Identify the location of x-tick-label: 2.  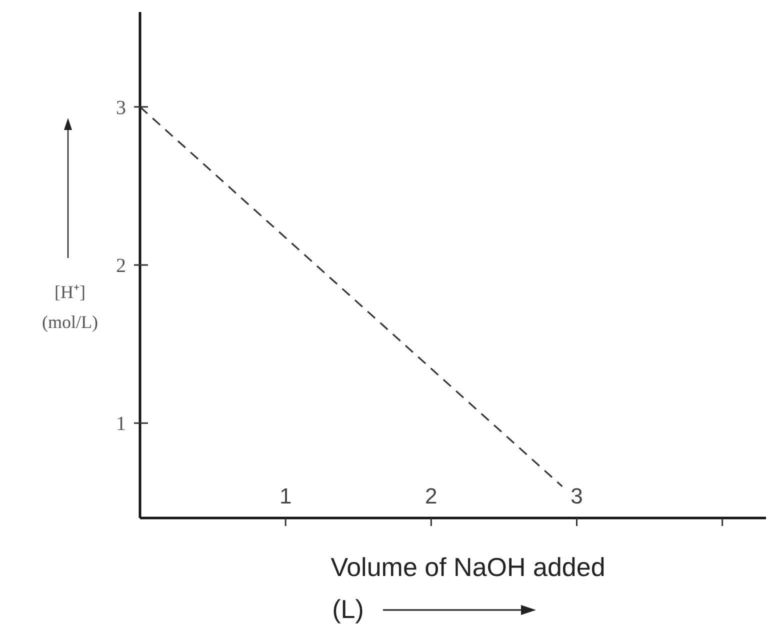
(431, 496).